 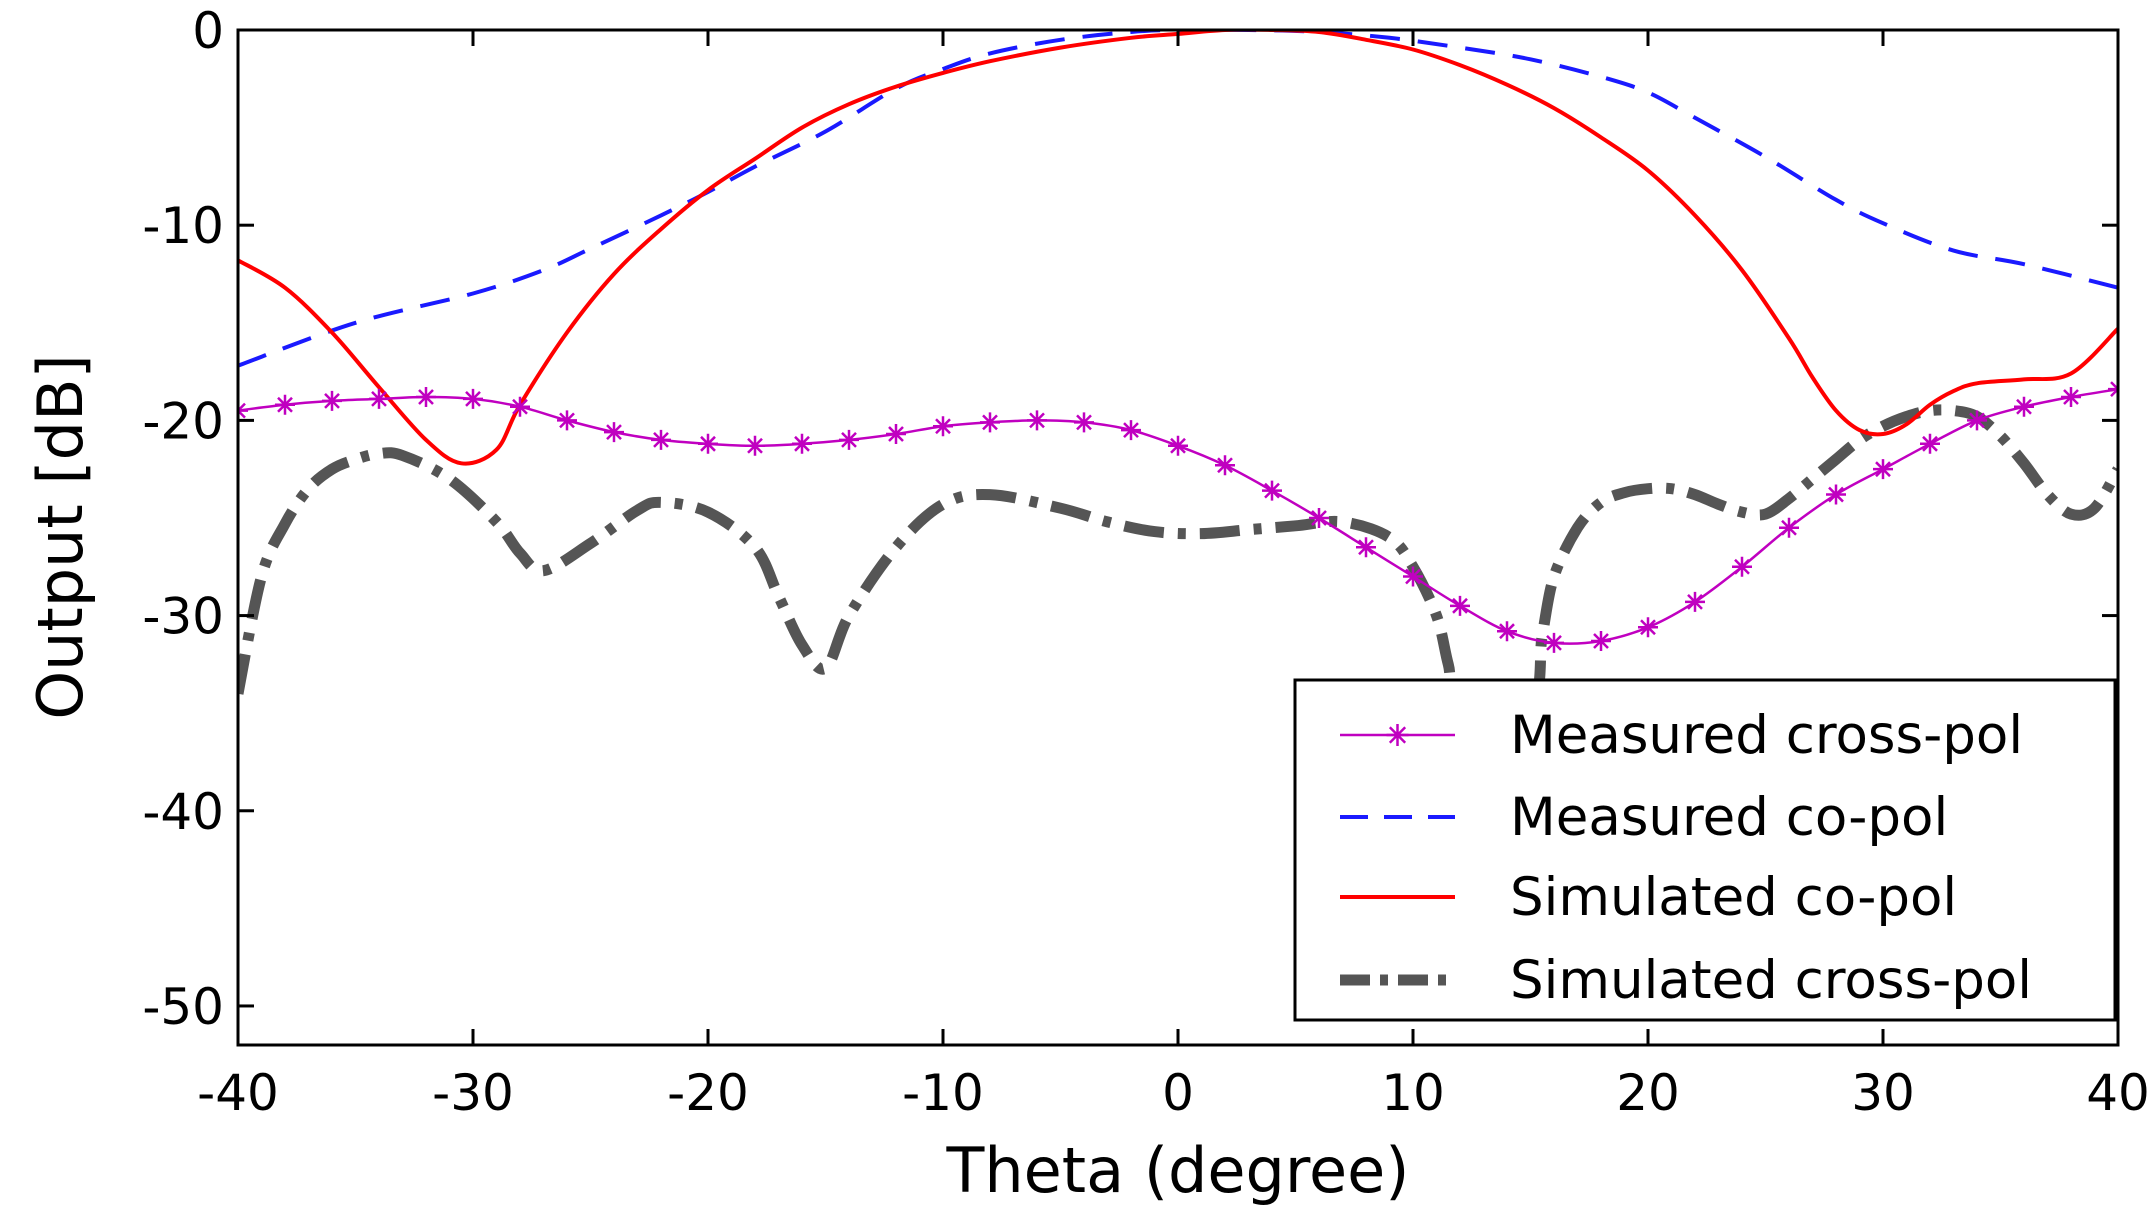 What do you see at coordinates (183, 1007) in the screenshot?
I see `y-tick-label: -50` at bounding box center [183, 1007].